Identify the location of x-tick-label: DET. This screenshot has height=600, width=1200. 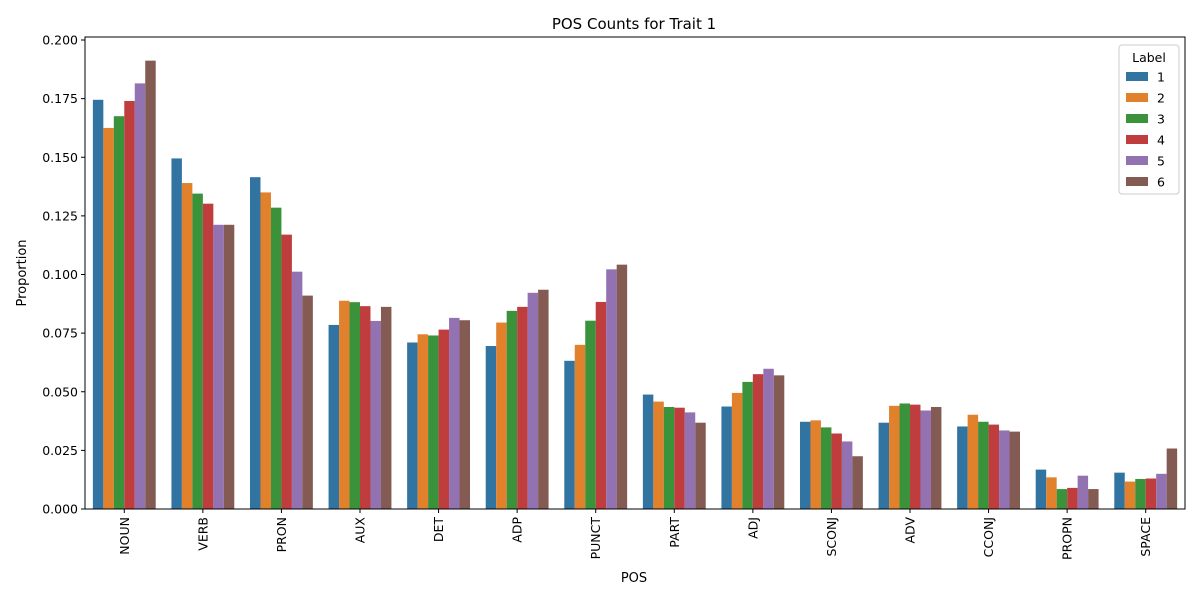
(438, 530).